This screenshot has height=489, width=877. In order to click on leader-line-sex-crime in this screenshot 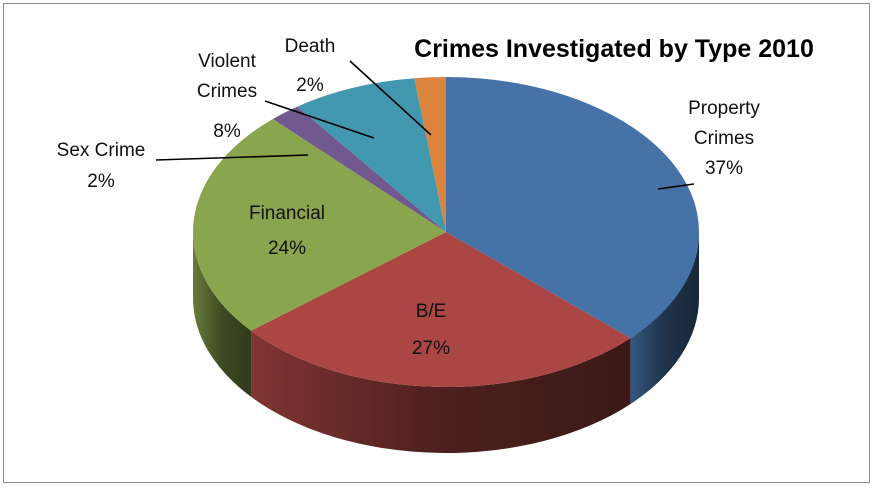, I will do `click(232, 157)`.